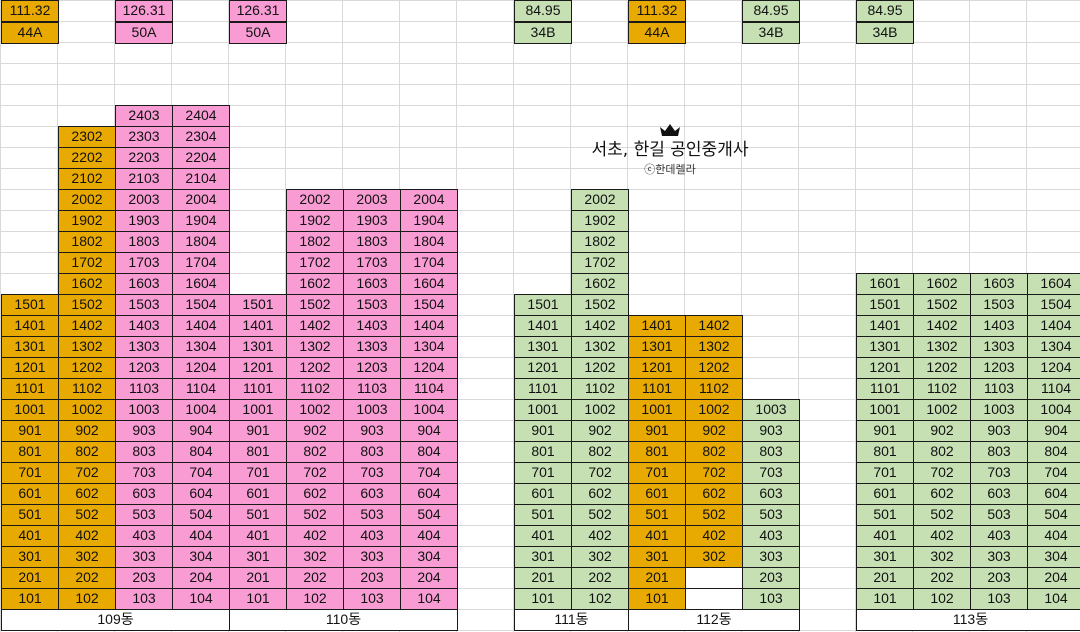 The height and width of the screenshot is (632, 1080). What do you see at coordinates (429, 305) in the screenshot?
I see `unit-cell: 1504` at bounding box center [429, 305].